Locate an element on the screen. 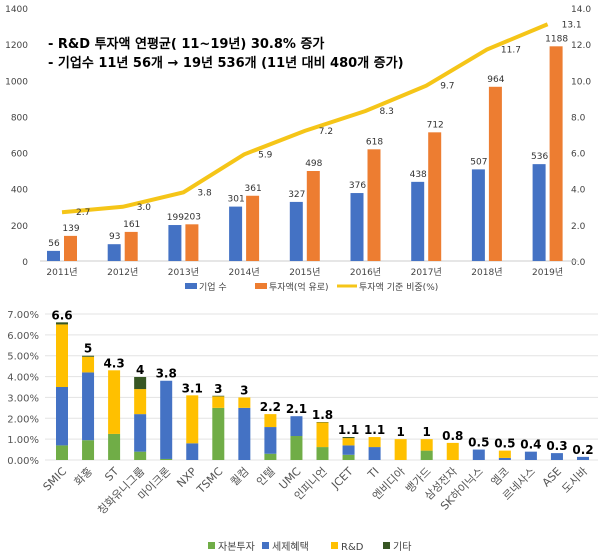  y2-tick-label: 2.0 is located at coordinates (578, 227).